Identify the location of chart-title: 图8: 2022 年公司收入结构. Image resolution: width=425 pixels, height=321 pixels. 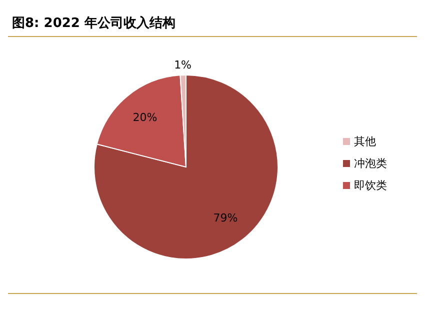
(93, 23).